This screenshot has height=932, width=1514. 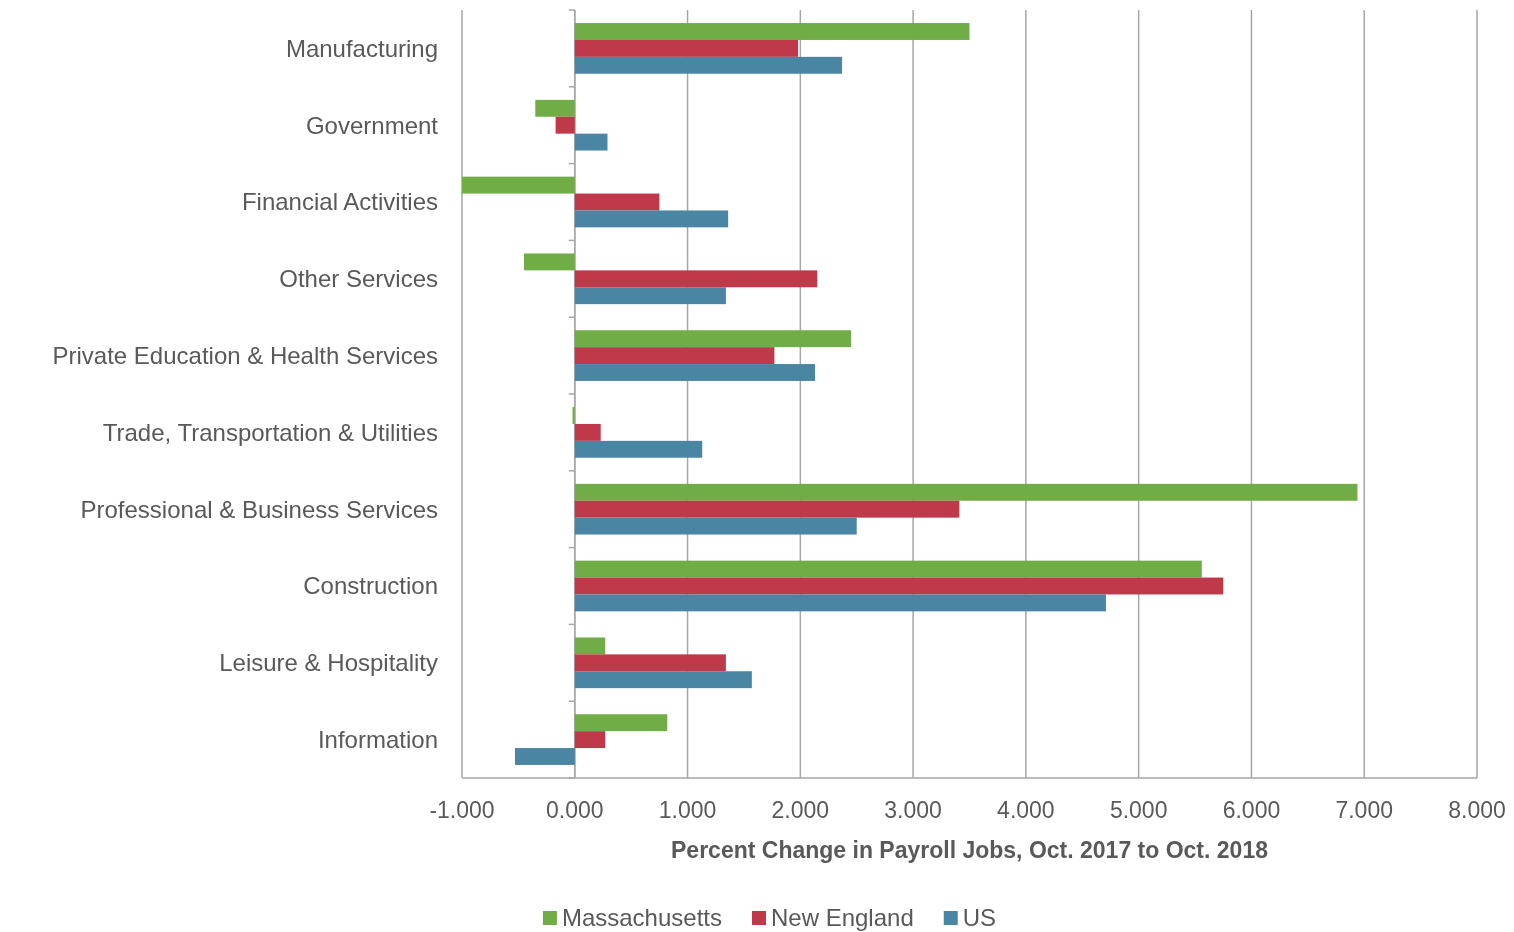 I want to click on y-tick-label: Financial Activities, so click(x=339, y=202).